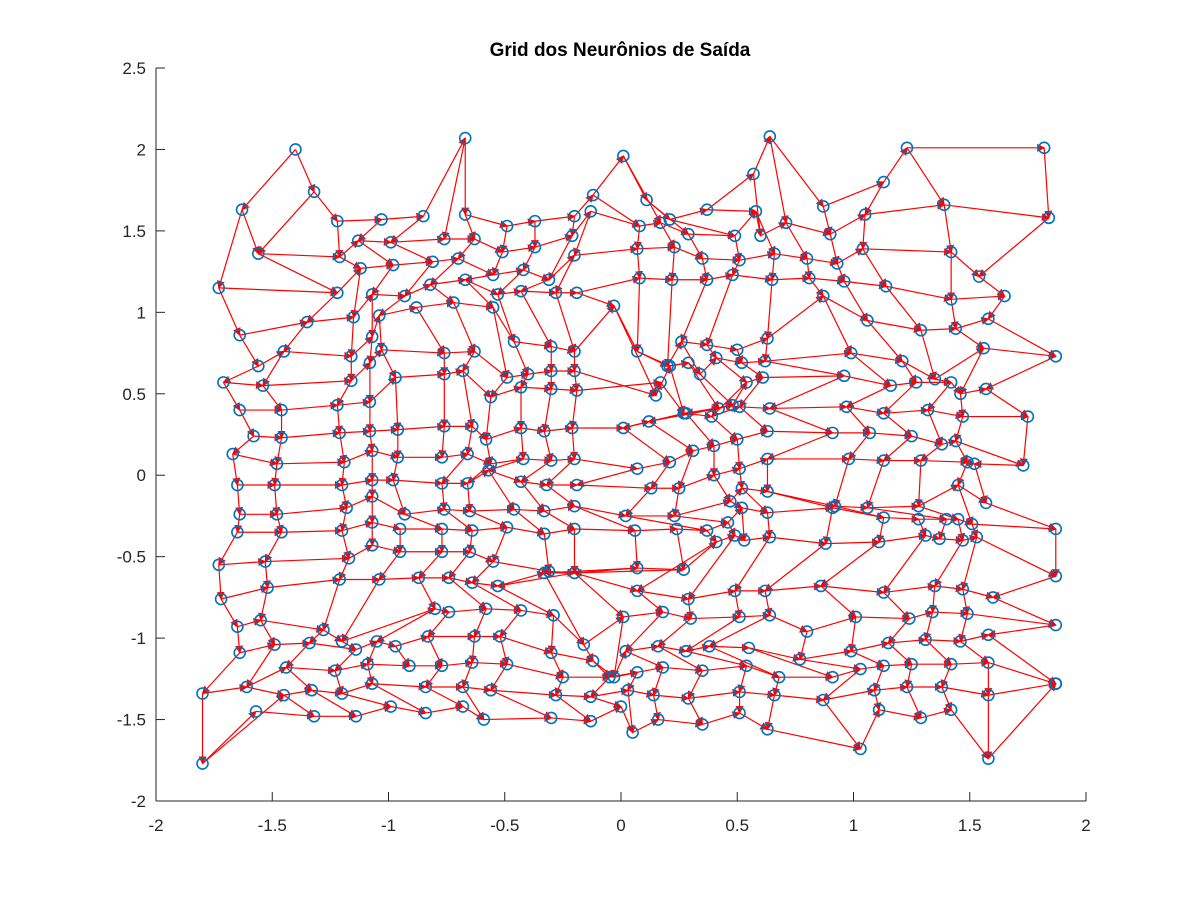 The image size is (1200, 900). I want to click on y-tick-label: -0.5, so click(131, 557).